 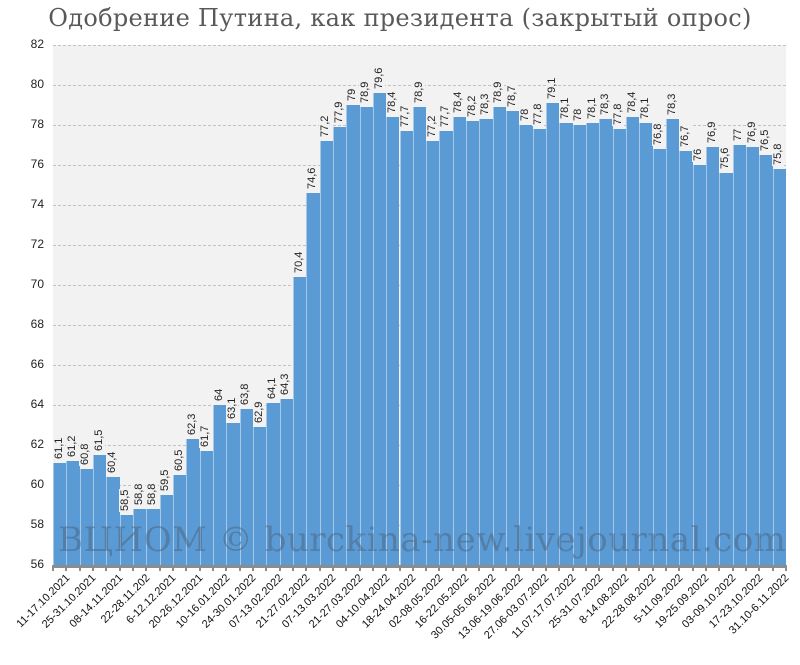 I want to click on bar-value-label: 60,5, so click(x=178, y=460).